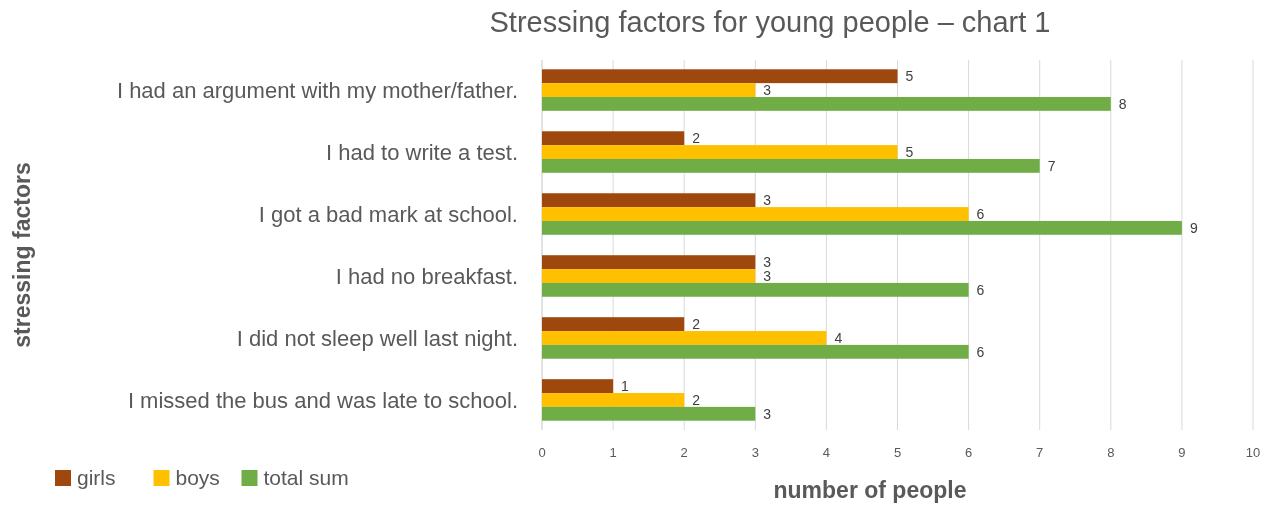 The height and width of the screenshot is (506, 1279). What do you see at coordinates (317, 91) in the screenshot?
I see `y-tick-label: I had an argument with my mother/father.` at bounding box center [317, 91].